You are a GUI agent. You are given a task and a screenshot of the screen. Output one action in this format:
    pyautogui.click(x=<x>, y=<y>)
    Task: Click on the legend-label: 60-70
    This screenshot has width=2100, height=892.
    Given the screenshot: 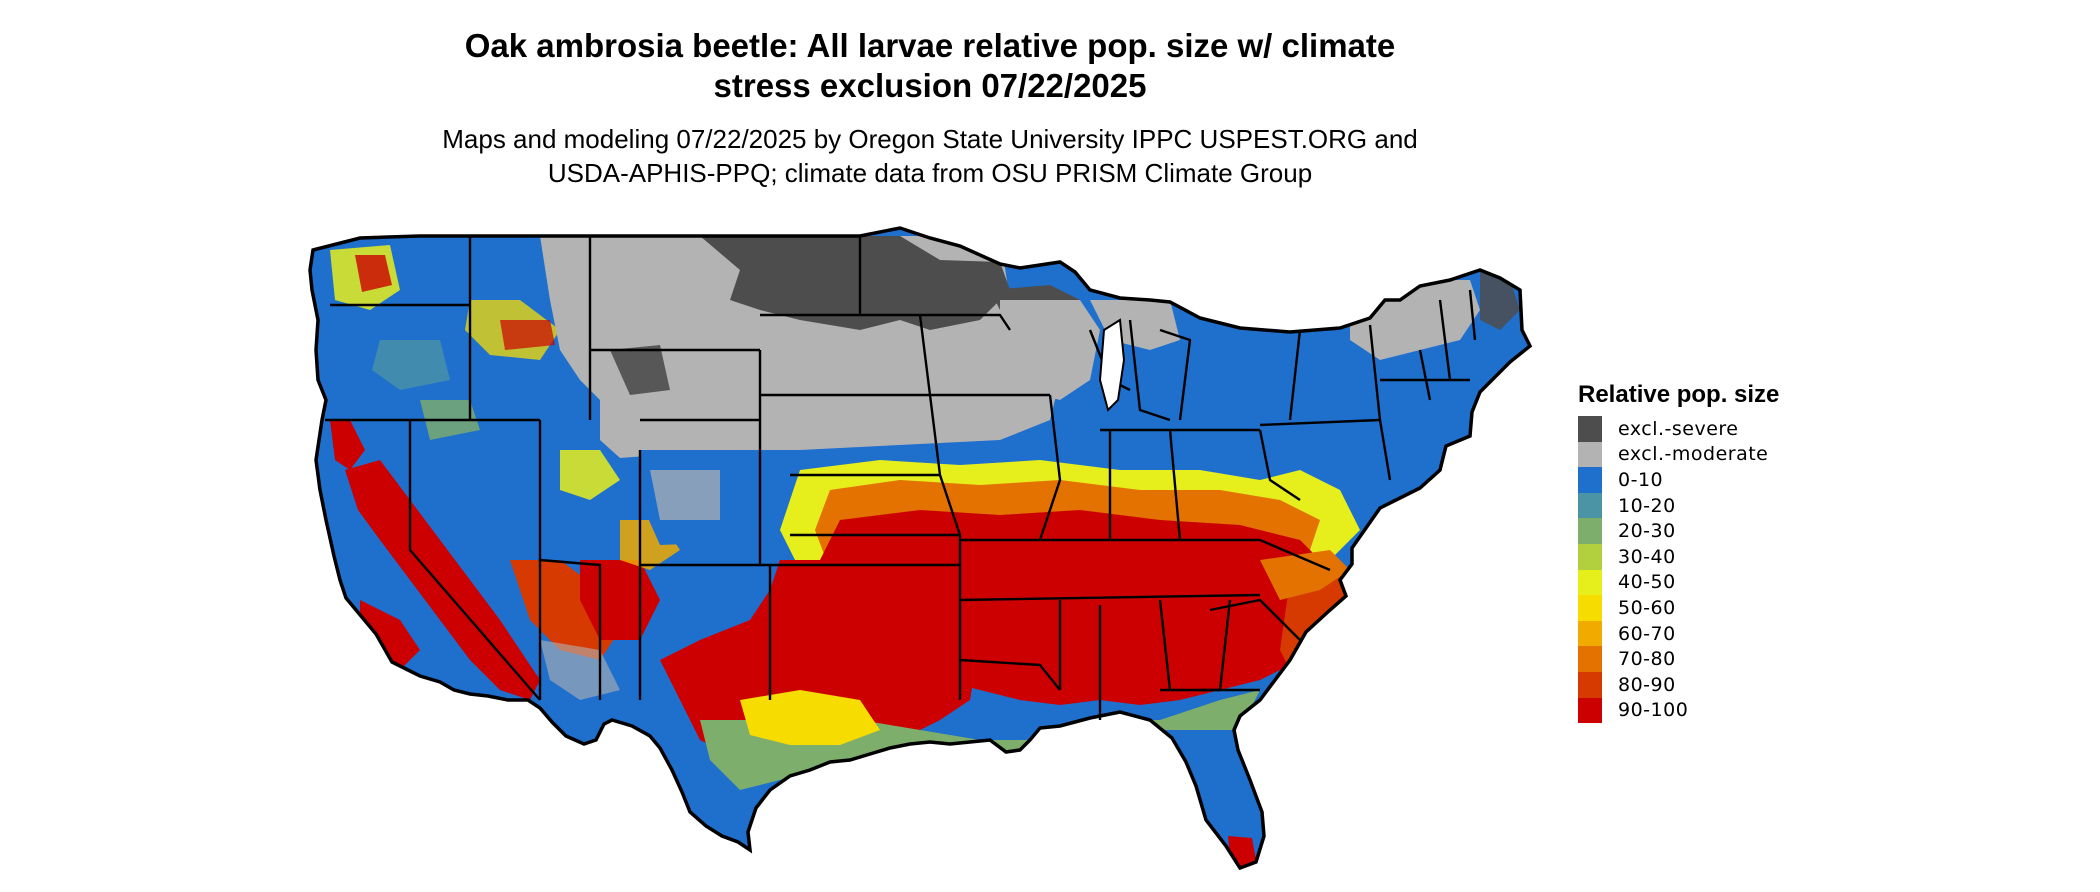 What is the action you would take?
    pyautogui.click(x=1647, y=633)
    